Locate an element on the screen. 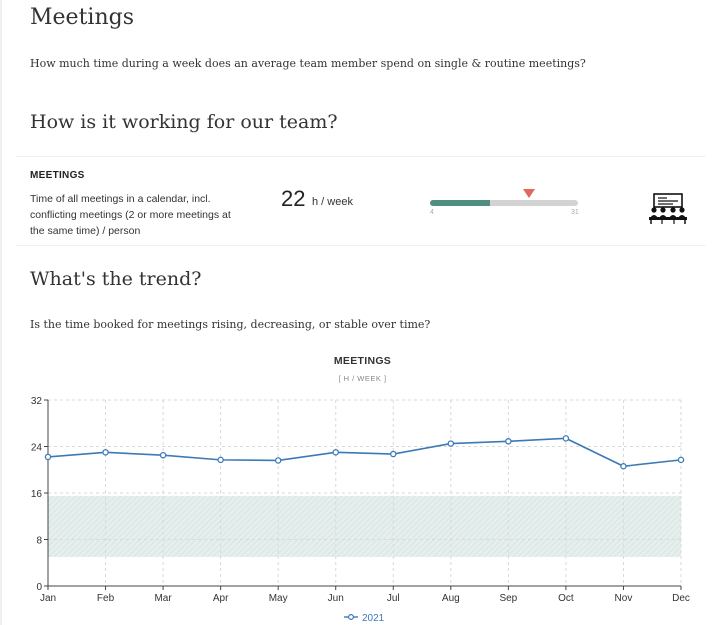 The height and width of the screenshot is (625, 725). metric-name: MEETINGS is located at coordinates (57, 175).